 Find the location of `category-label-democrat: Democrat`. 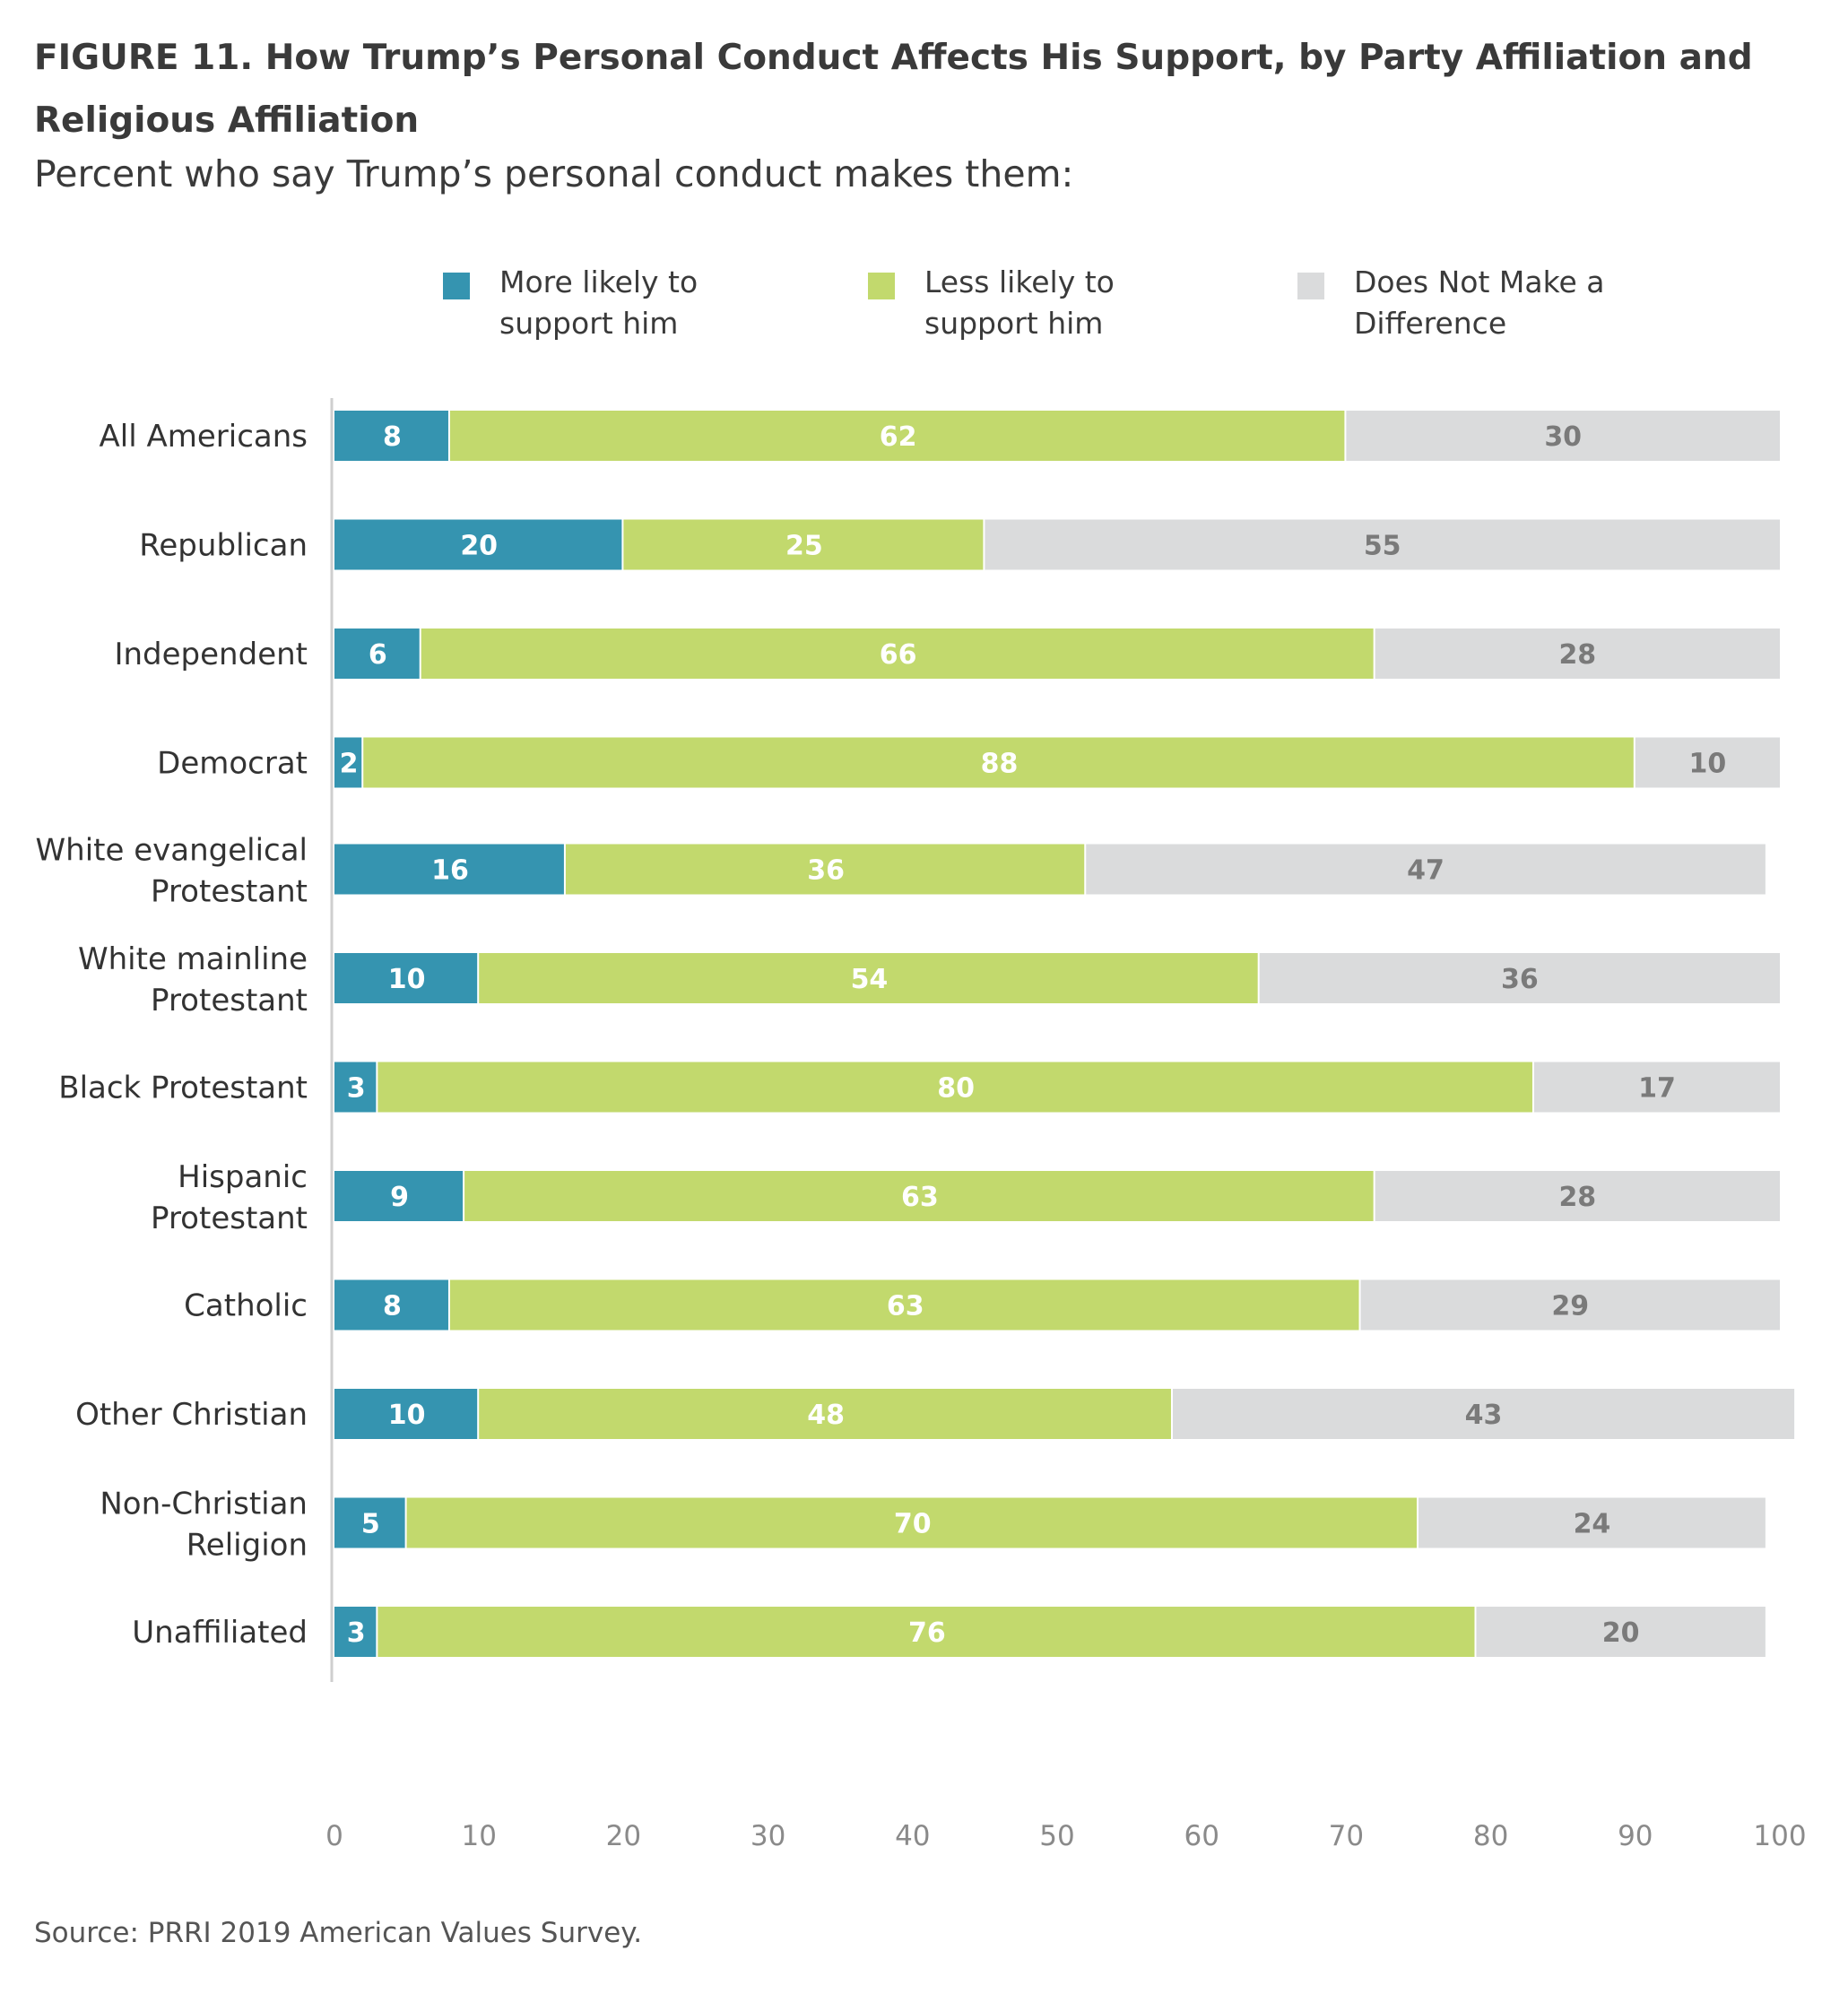

category-label-democrat: Democrat is located at coordinates (232, 764).